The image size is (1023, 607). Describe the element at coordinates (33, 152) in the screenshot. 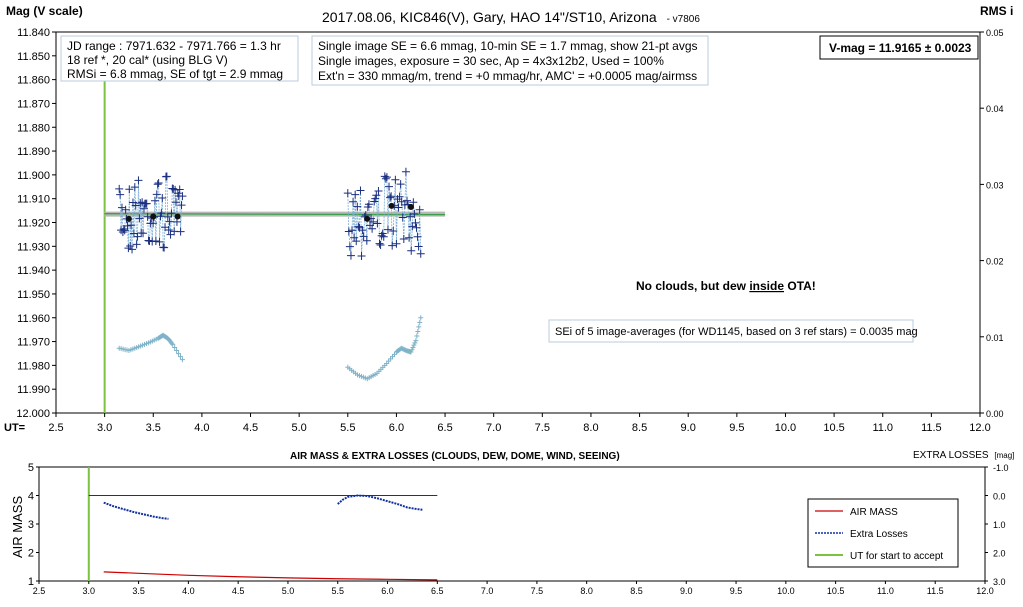

I see `top-y-tick-label: 11.890` at that location.